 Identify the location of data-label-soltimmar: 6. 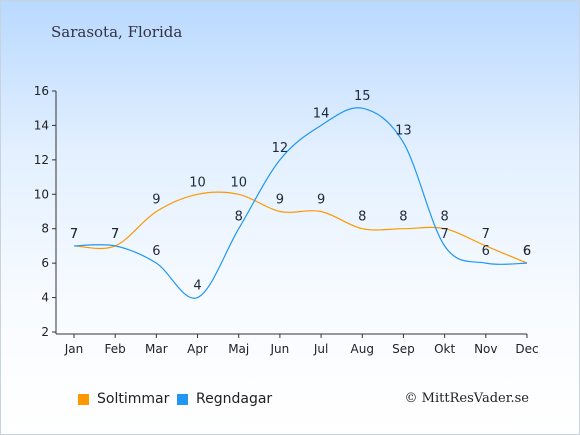
(527, 251).